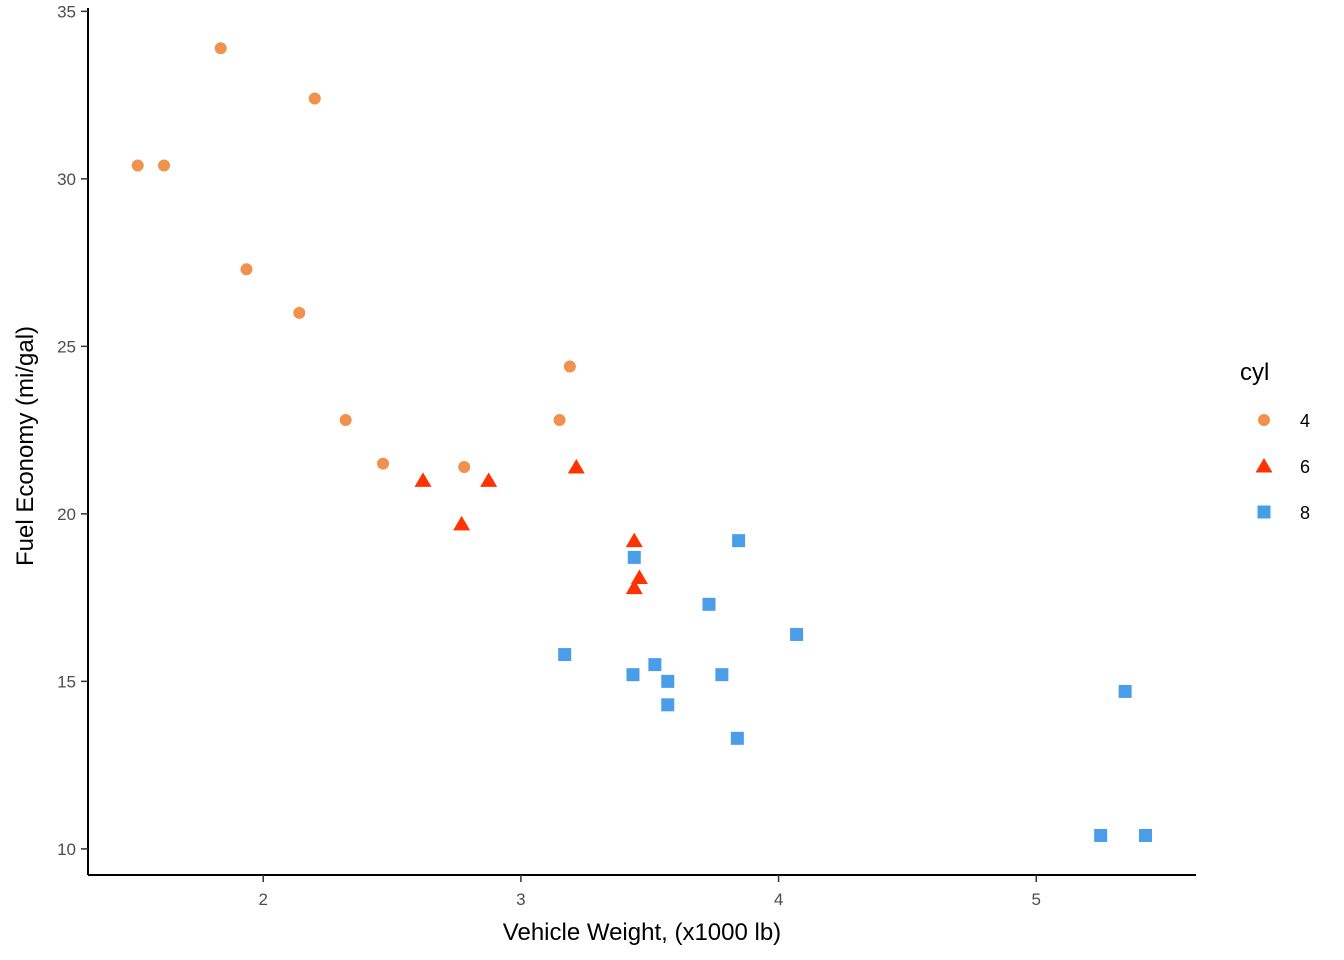 The width and height of the screenshot is (1344, 960). I want to click on legend: cyl 4 6 8, so click(1275, 441).